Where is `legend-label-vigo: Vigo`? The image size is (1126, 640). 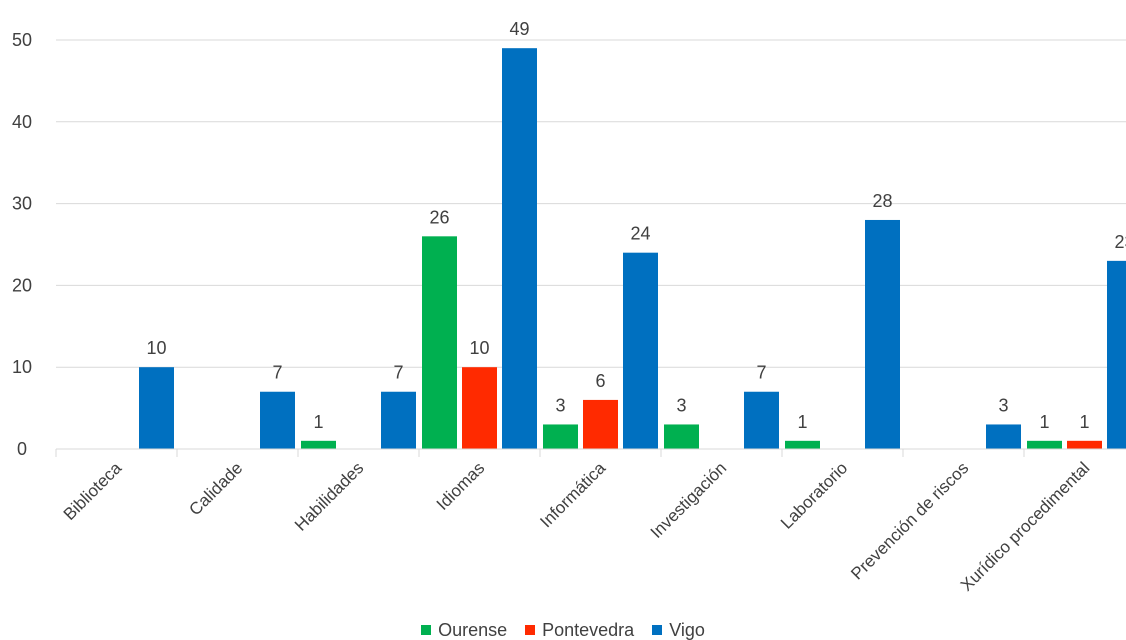
legend-label-vigo: Vigo is located at coordinates (687, 630).